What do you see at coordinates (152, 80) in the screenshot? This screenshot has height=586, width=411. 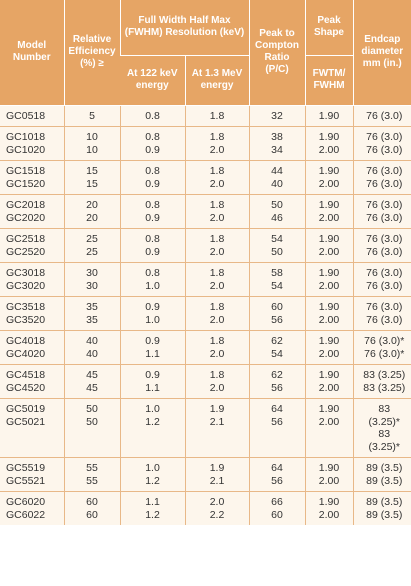 I see `header-122kev: At 122 keV energy` at bounding box center [152, 80].